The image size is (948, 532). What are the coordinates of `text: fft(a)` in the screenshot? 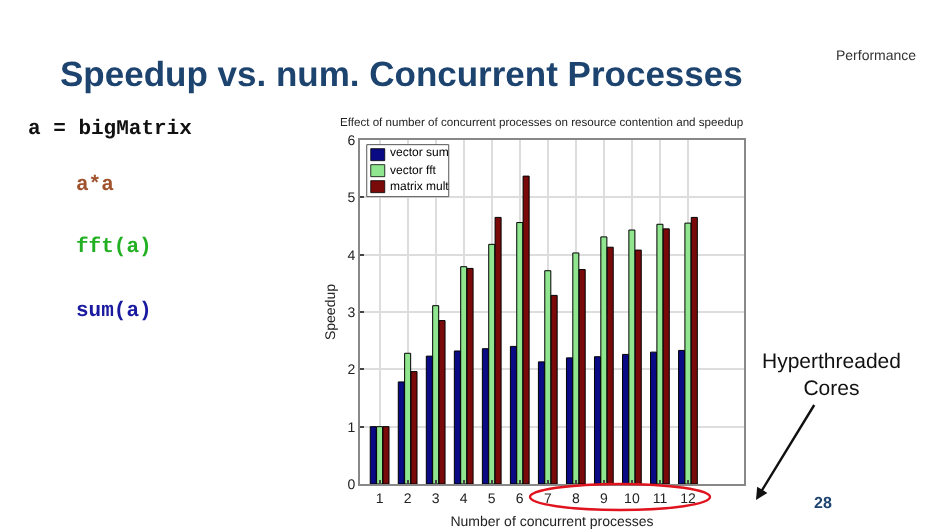 It's located at (114, 248).